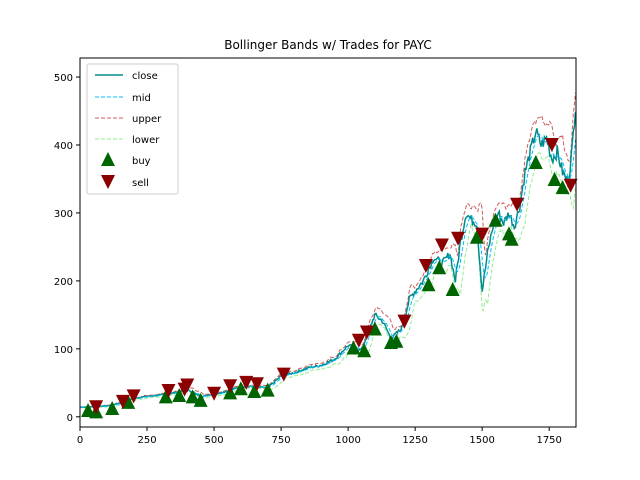  I want to click on x-axis: 0 250 500 750 1000 1250 1500 1750, so click(319, 436).